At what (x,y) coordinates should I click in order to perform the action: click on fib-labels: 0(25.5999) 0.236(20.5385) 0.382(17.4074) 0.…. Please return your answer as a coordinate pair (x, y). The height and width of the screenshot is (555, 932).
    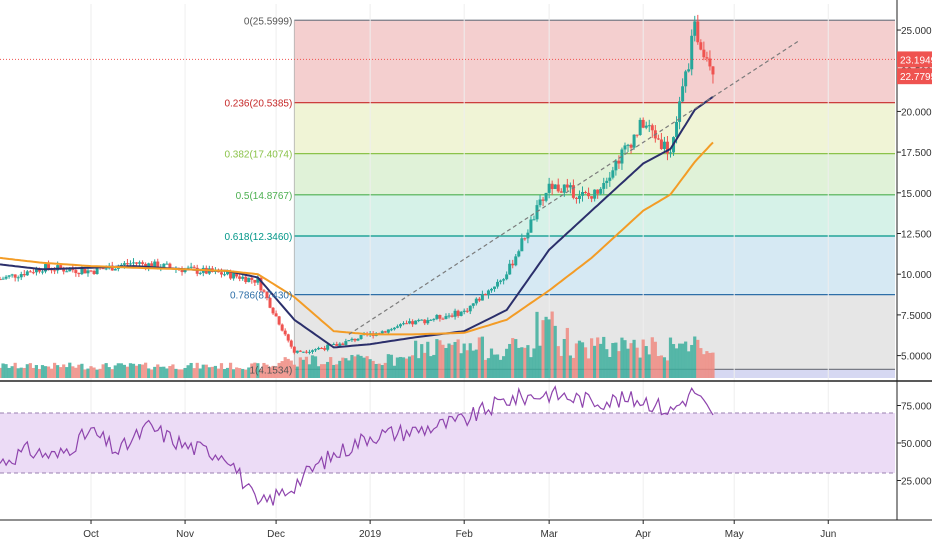
    Looking at the image, I should click on (258, 196).